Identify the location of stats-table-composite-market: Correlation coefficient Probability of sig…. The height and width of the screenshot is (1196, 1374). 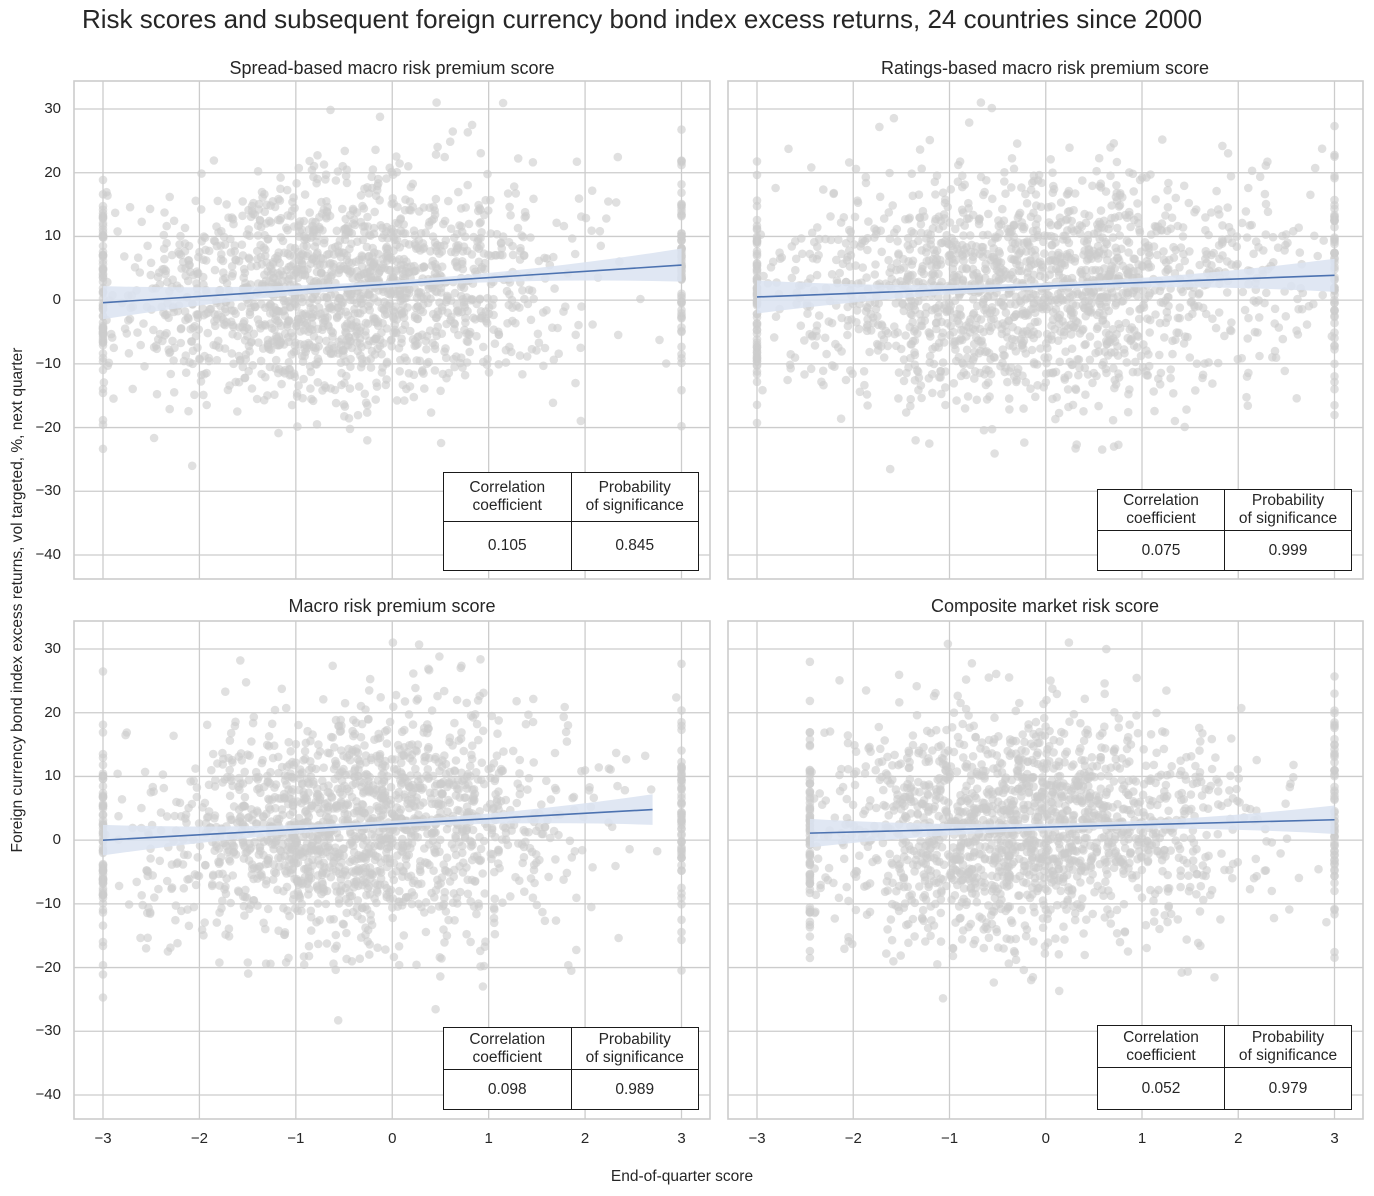
(1224, 1067).